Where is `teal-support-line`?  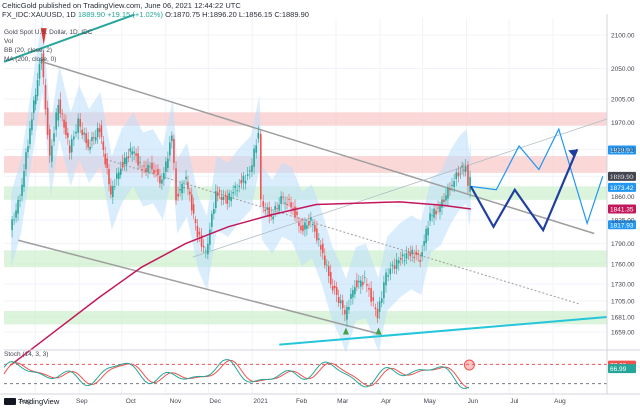 teal-support-line is located at coordinates (443, 331).